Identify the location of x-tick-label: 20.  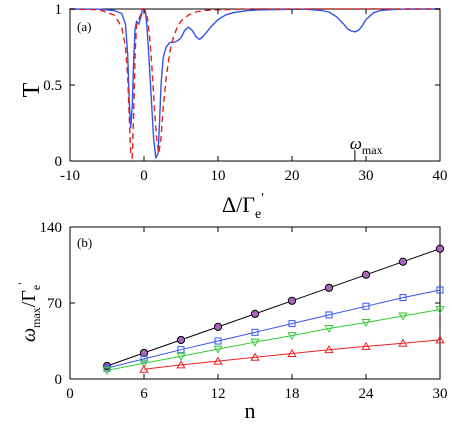
(292, 176).